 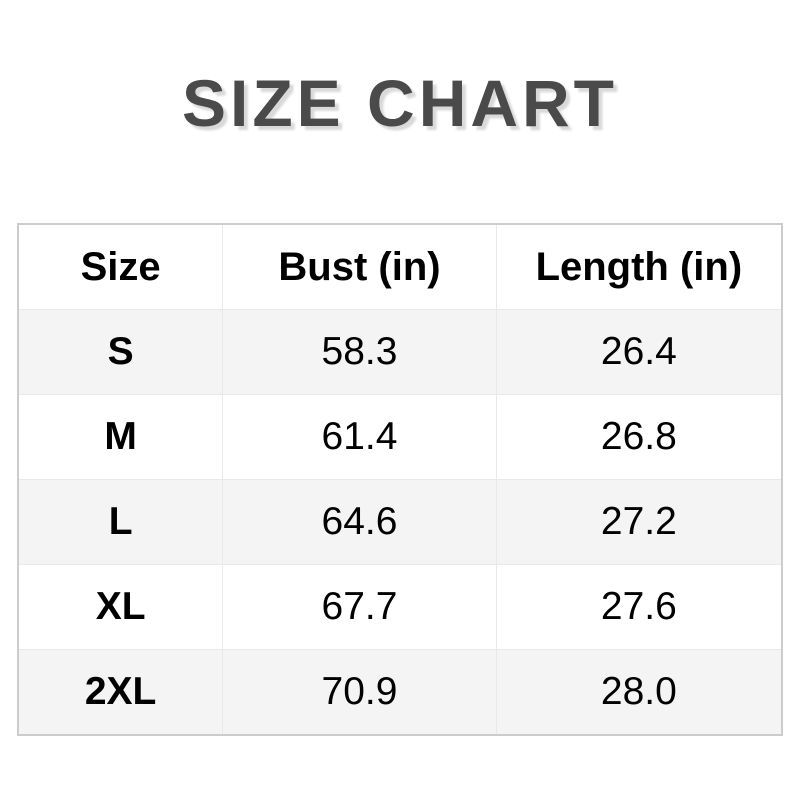 What do you see at coordinates (359, 266) in the screenshot?
I see `header-bust: Bust (in)` at bounding box center [359, 266].